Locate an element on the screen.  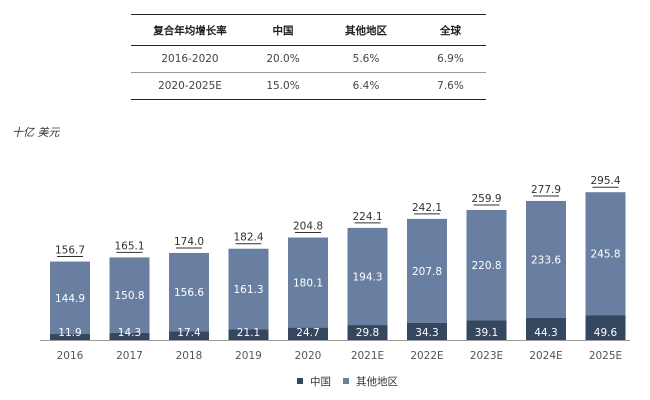
x-tick-label: 2016 is located at coordinates (70, 356).